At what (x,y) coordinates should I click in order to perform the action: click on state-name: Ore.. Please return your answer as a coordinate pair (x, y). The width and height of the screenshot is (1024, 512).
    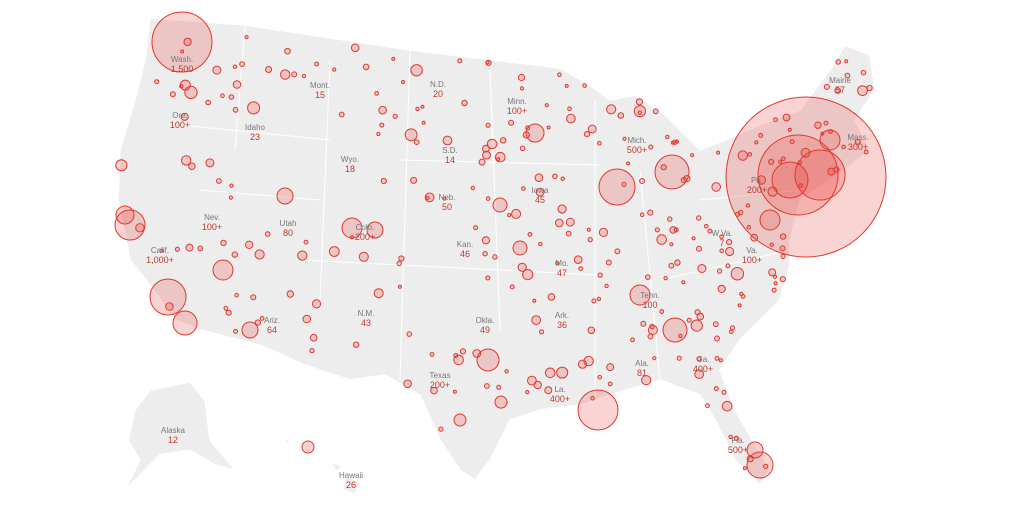
    Looking at the image, I should click on (180, 115).